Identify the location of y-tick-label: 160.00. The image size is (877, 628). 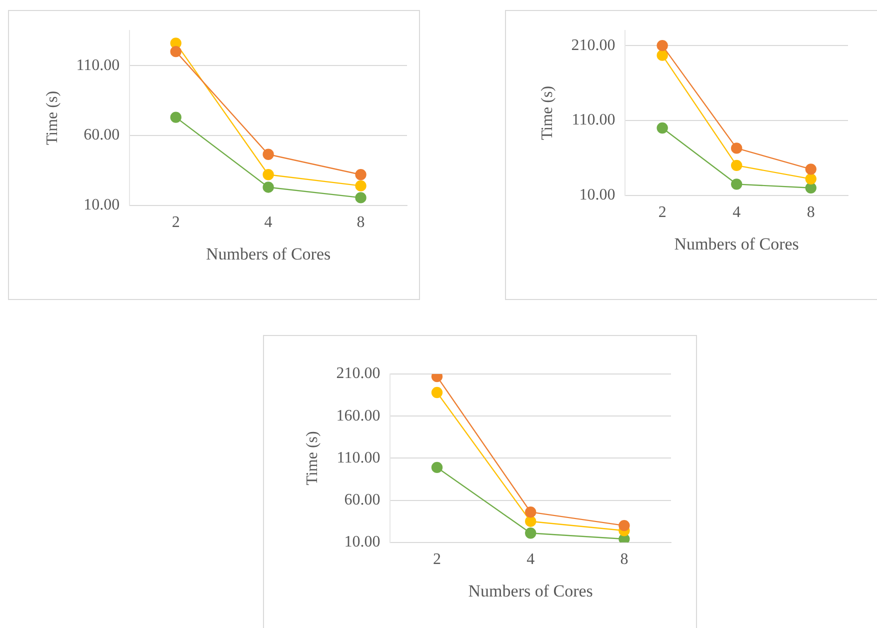
(358, 415).